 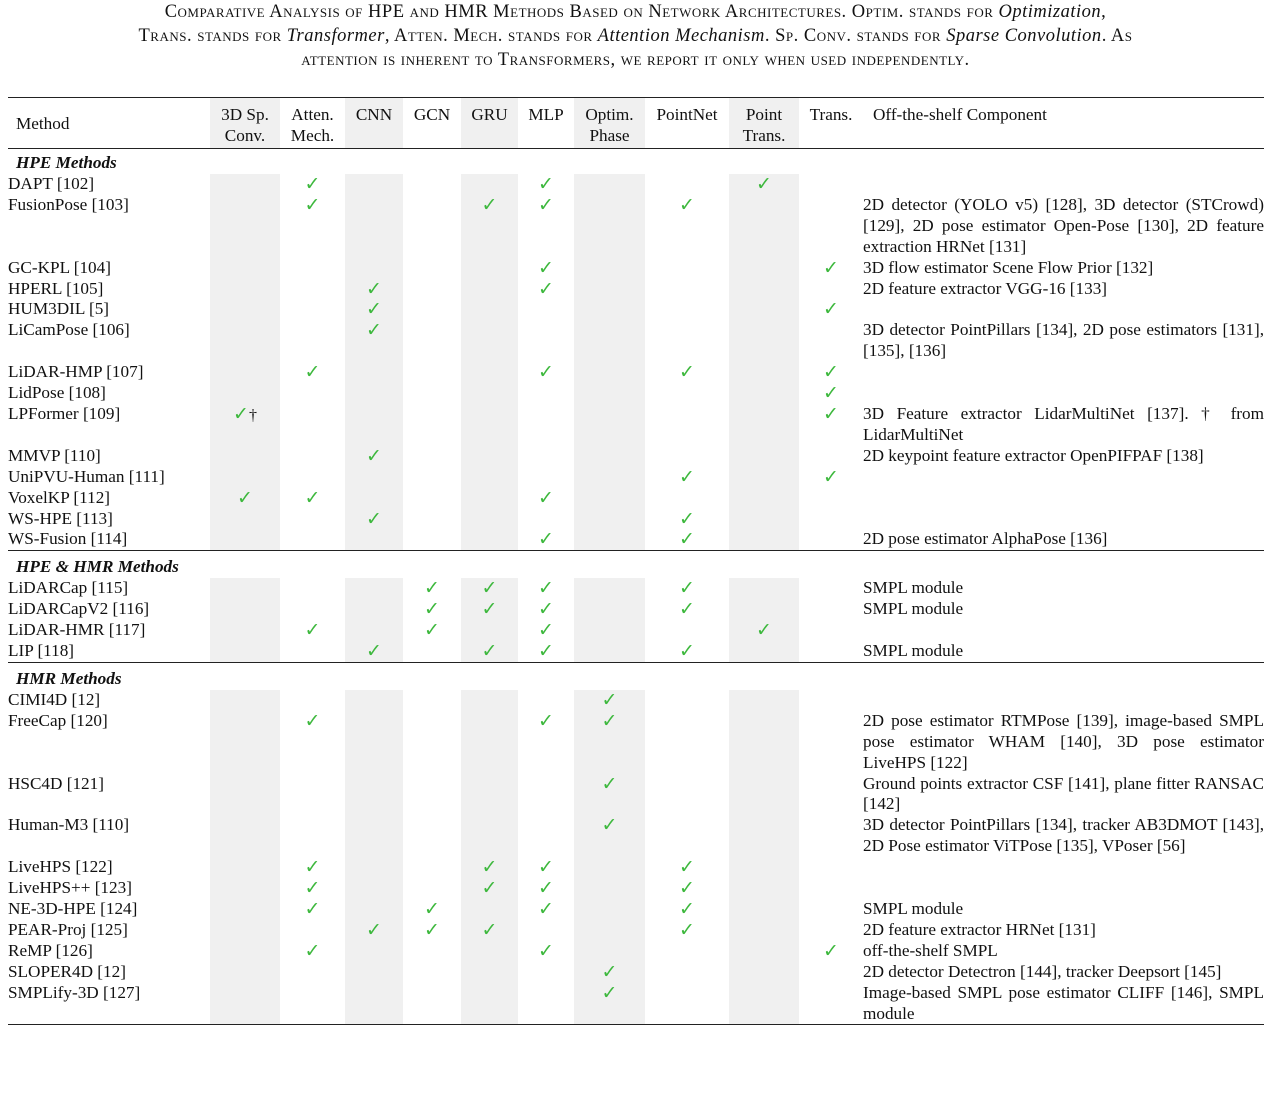 What do you see at coordinates (636, 310) in the screenshot?
I see `table-row: HUM3DIL [5] ✓ ✓` at bounding box center [636, 310].